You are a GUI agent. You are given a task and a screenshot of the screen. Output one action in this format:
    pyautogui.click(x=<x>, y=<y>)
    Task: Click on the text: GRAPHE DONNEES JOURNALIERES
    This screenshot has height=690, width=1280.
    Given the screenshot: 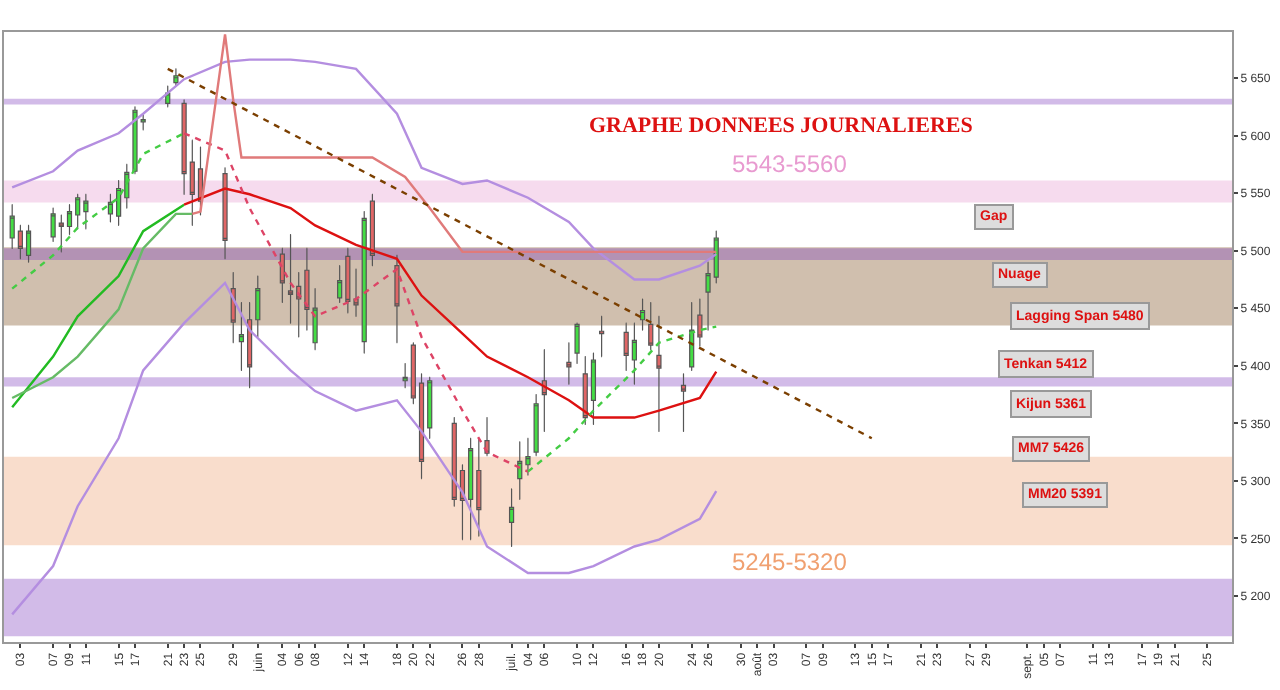 What is the action you would take?
    pyautogui.click(x=780, y=125)
    